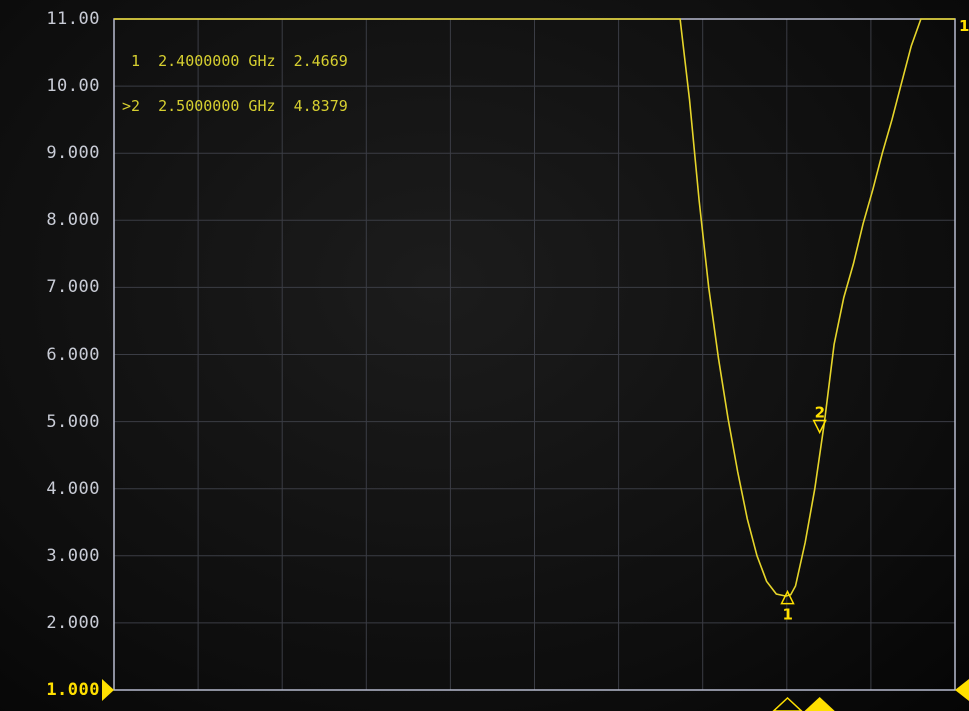  I want to click on reference-level-label: 1.000, so click(73, 690).